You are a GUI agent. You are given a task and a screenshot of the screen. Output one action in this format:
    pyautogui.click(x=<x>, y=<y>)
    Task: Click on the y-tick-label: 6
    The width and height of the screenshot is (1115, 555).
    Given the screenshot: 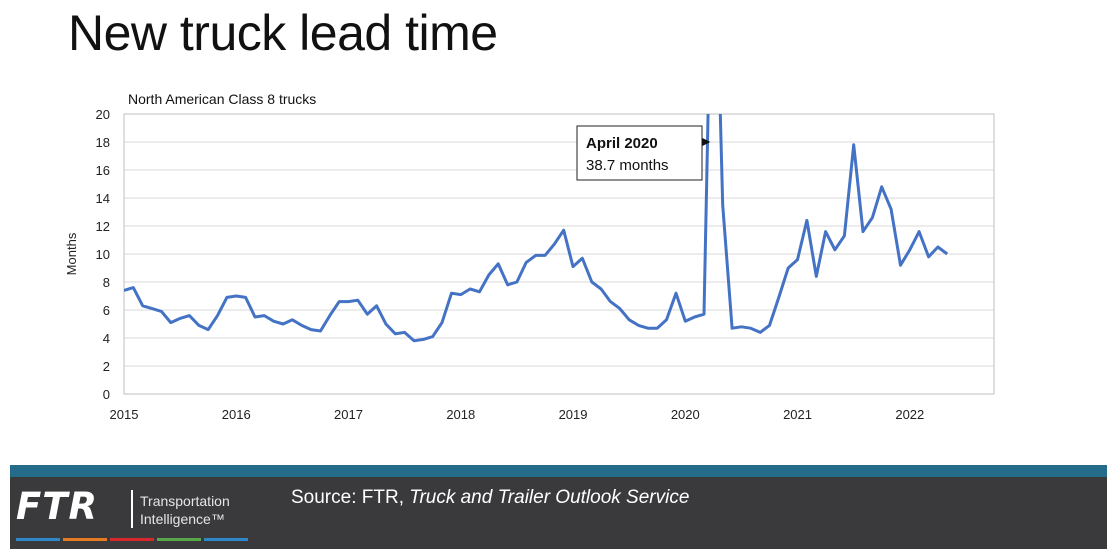 What is the action you would take?
    pyautogui.click(x=106, y=310)
    